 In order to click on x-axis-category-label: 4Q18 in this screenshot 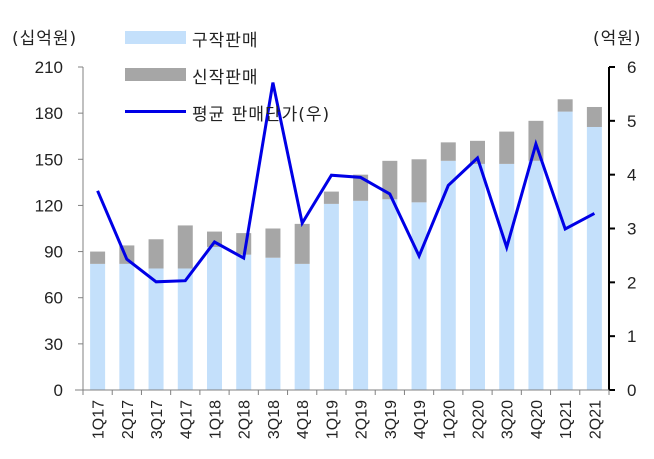, I will do `click(303, 419)`.